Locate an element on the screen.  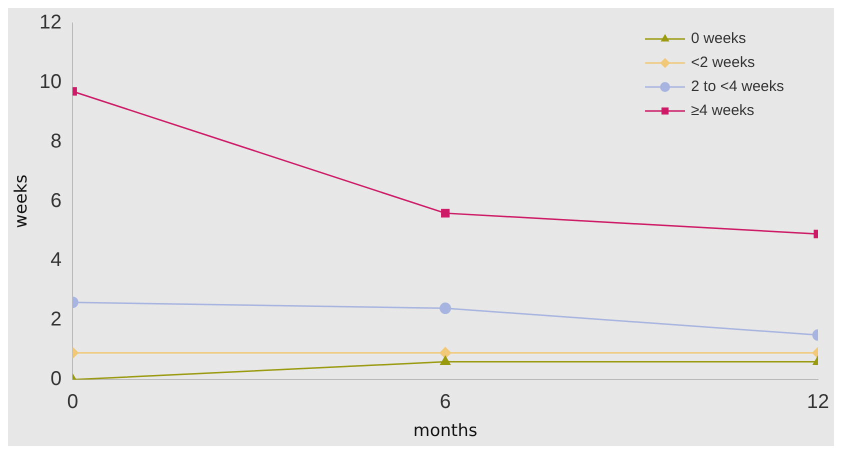
y-tick-label: 6 is located at coordinates (56, 201).